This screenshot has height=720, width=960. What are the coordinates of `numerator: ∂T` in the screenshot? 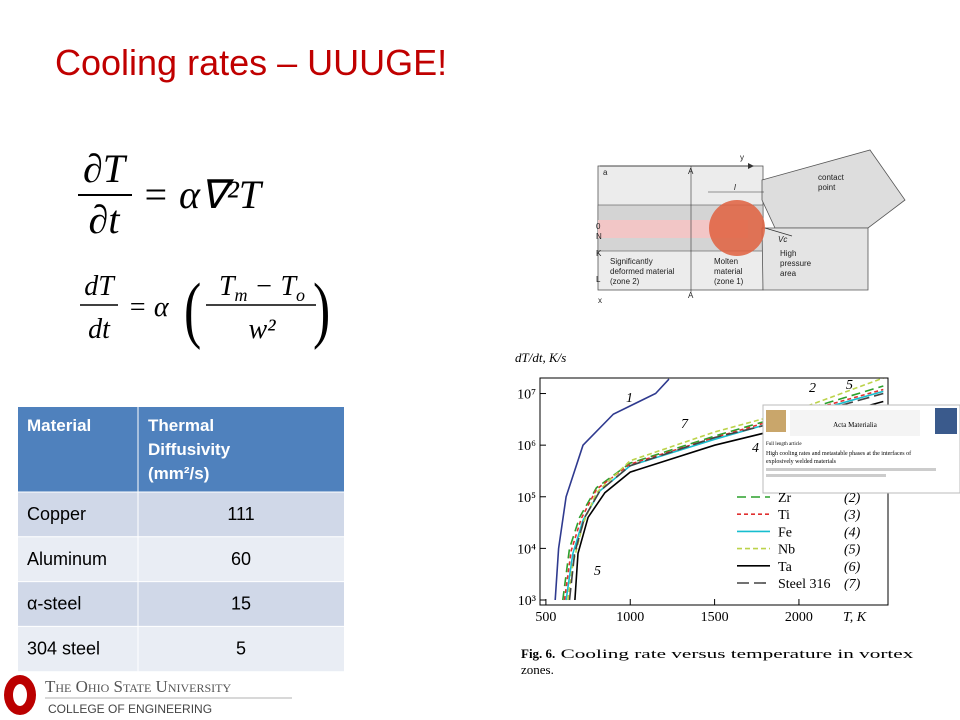 It's located at (105, 168).